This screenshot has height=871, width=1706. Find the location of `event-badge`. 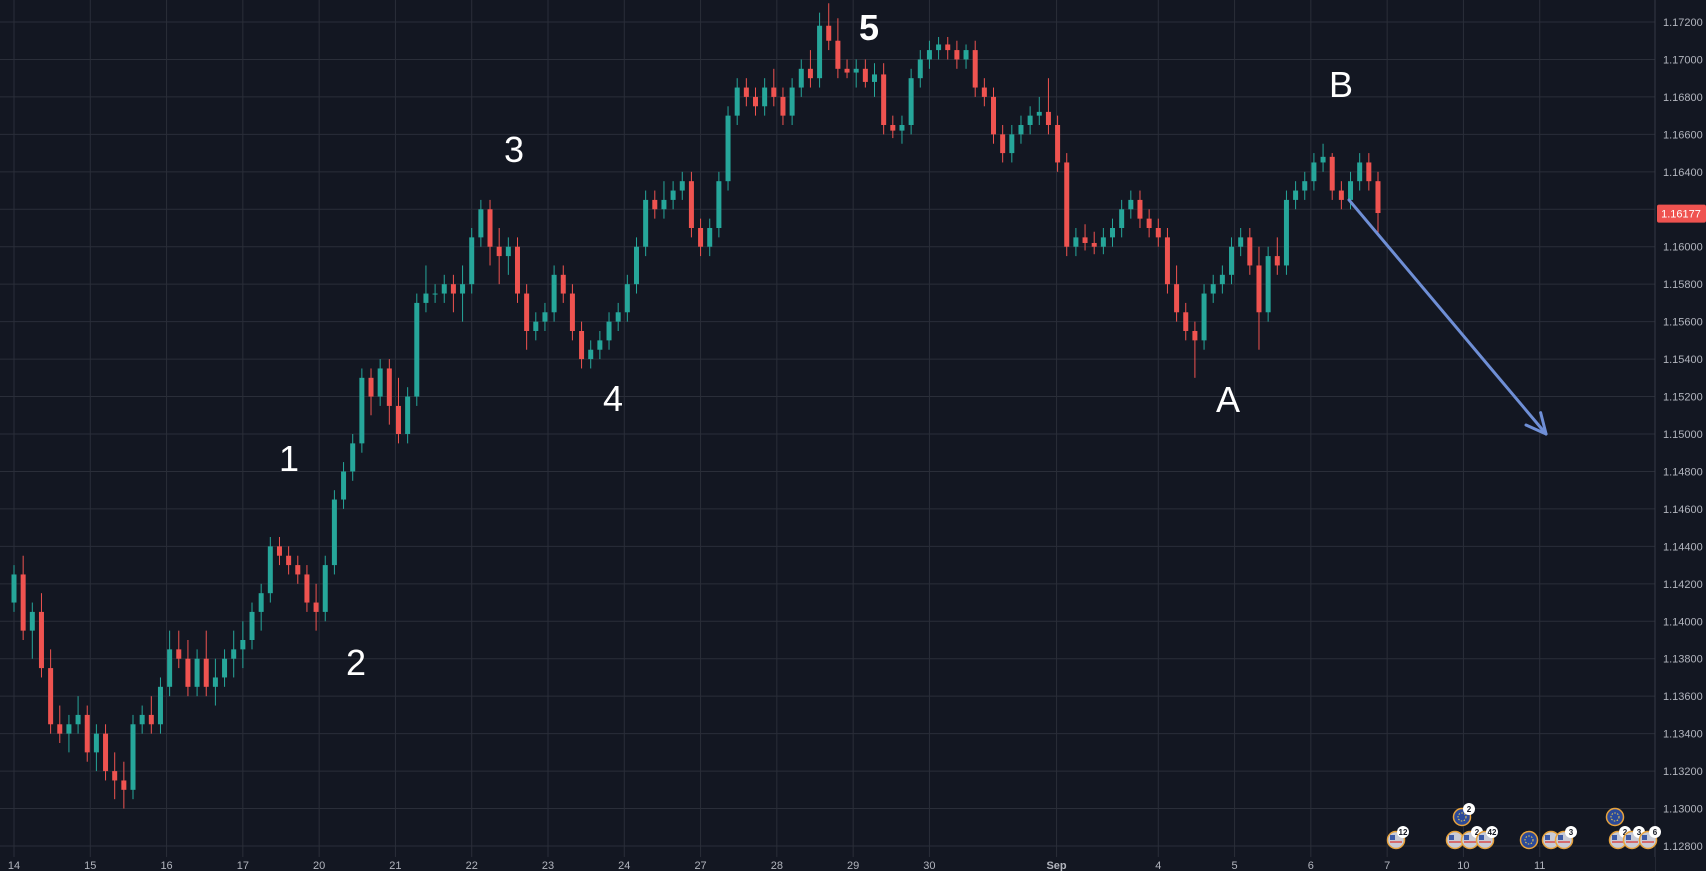

event-badge is located at coordinates (1455, 840).